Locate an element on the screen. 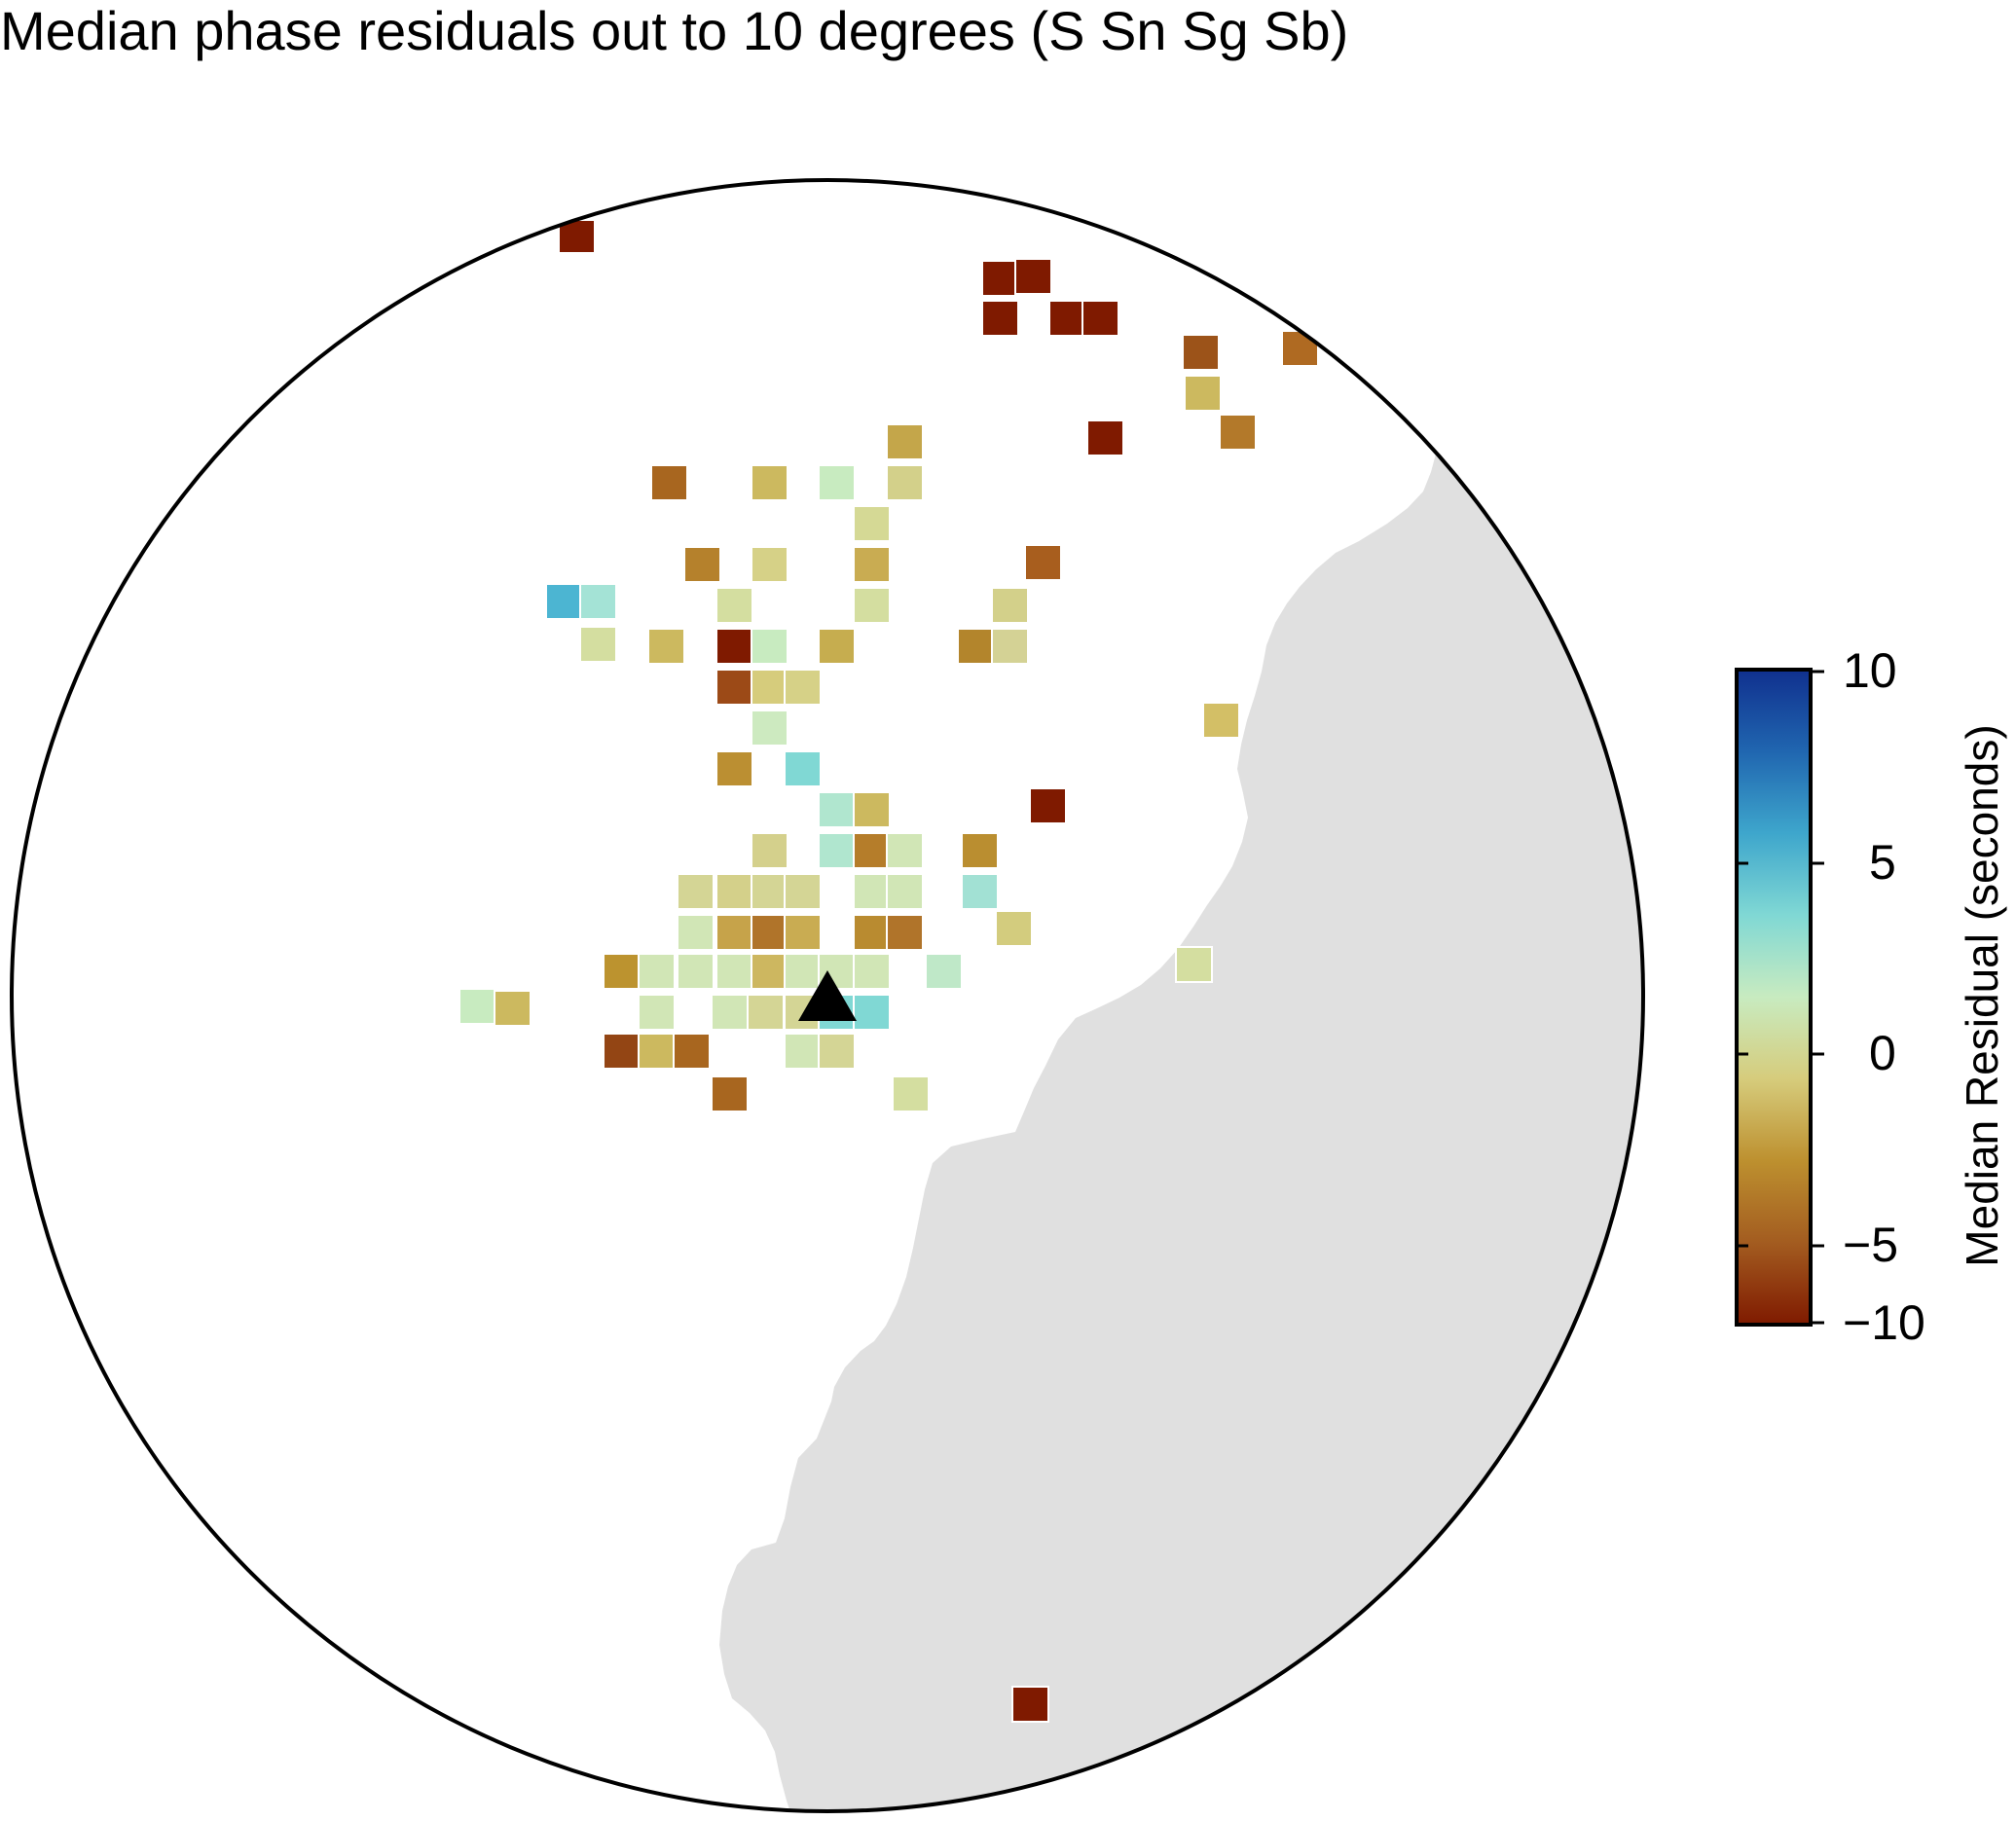  colorbar: 10 5 0 −5 −10 Median Residual (seconds) is located at coordinates (1871, 996).